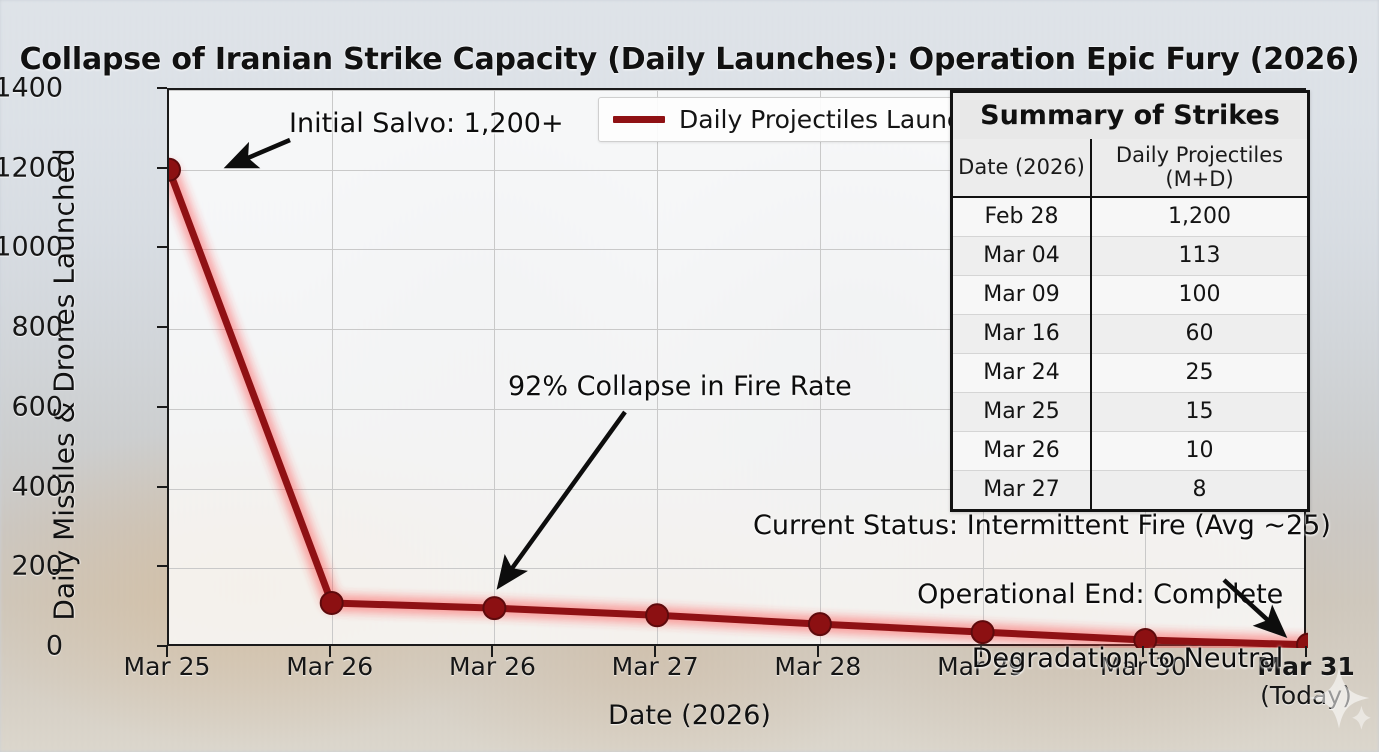  Describe the element at coordinates (639, 119) in the screenshot. I see `legend-swatch-daily-projectiles` at that location.